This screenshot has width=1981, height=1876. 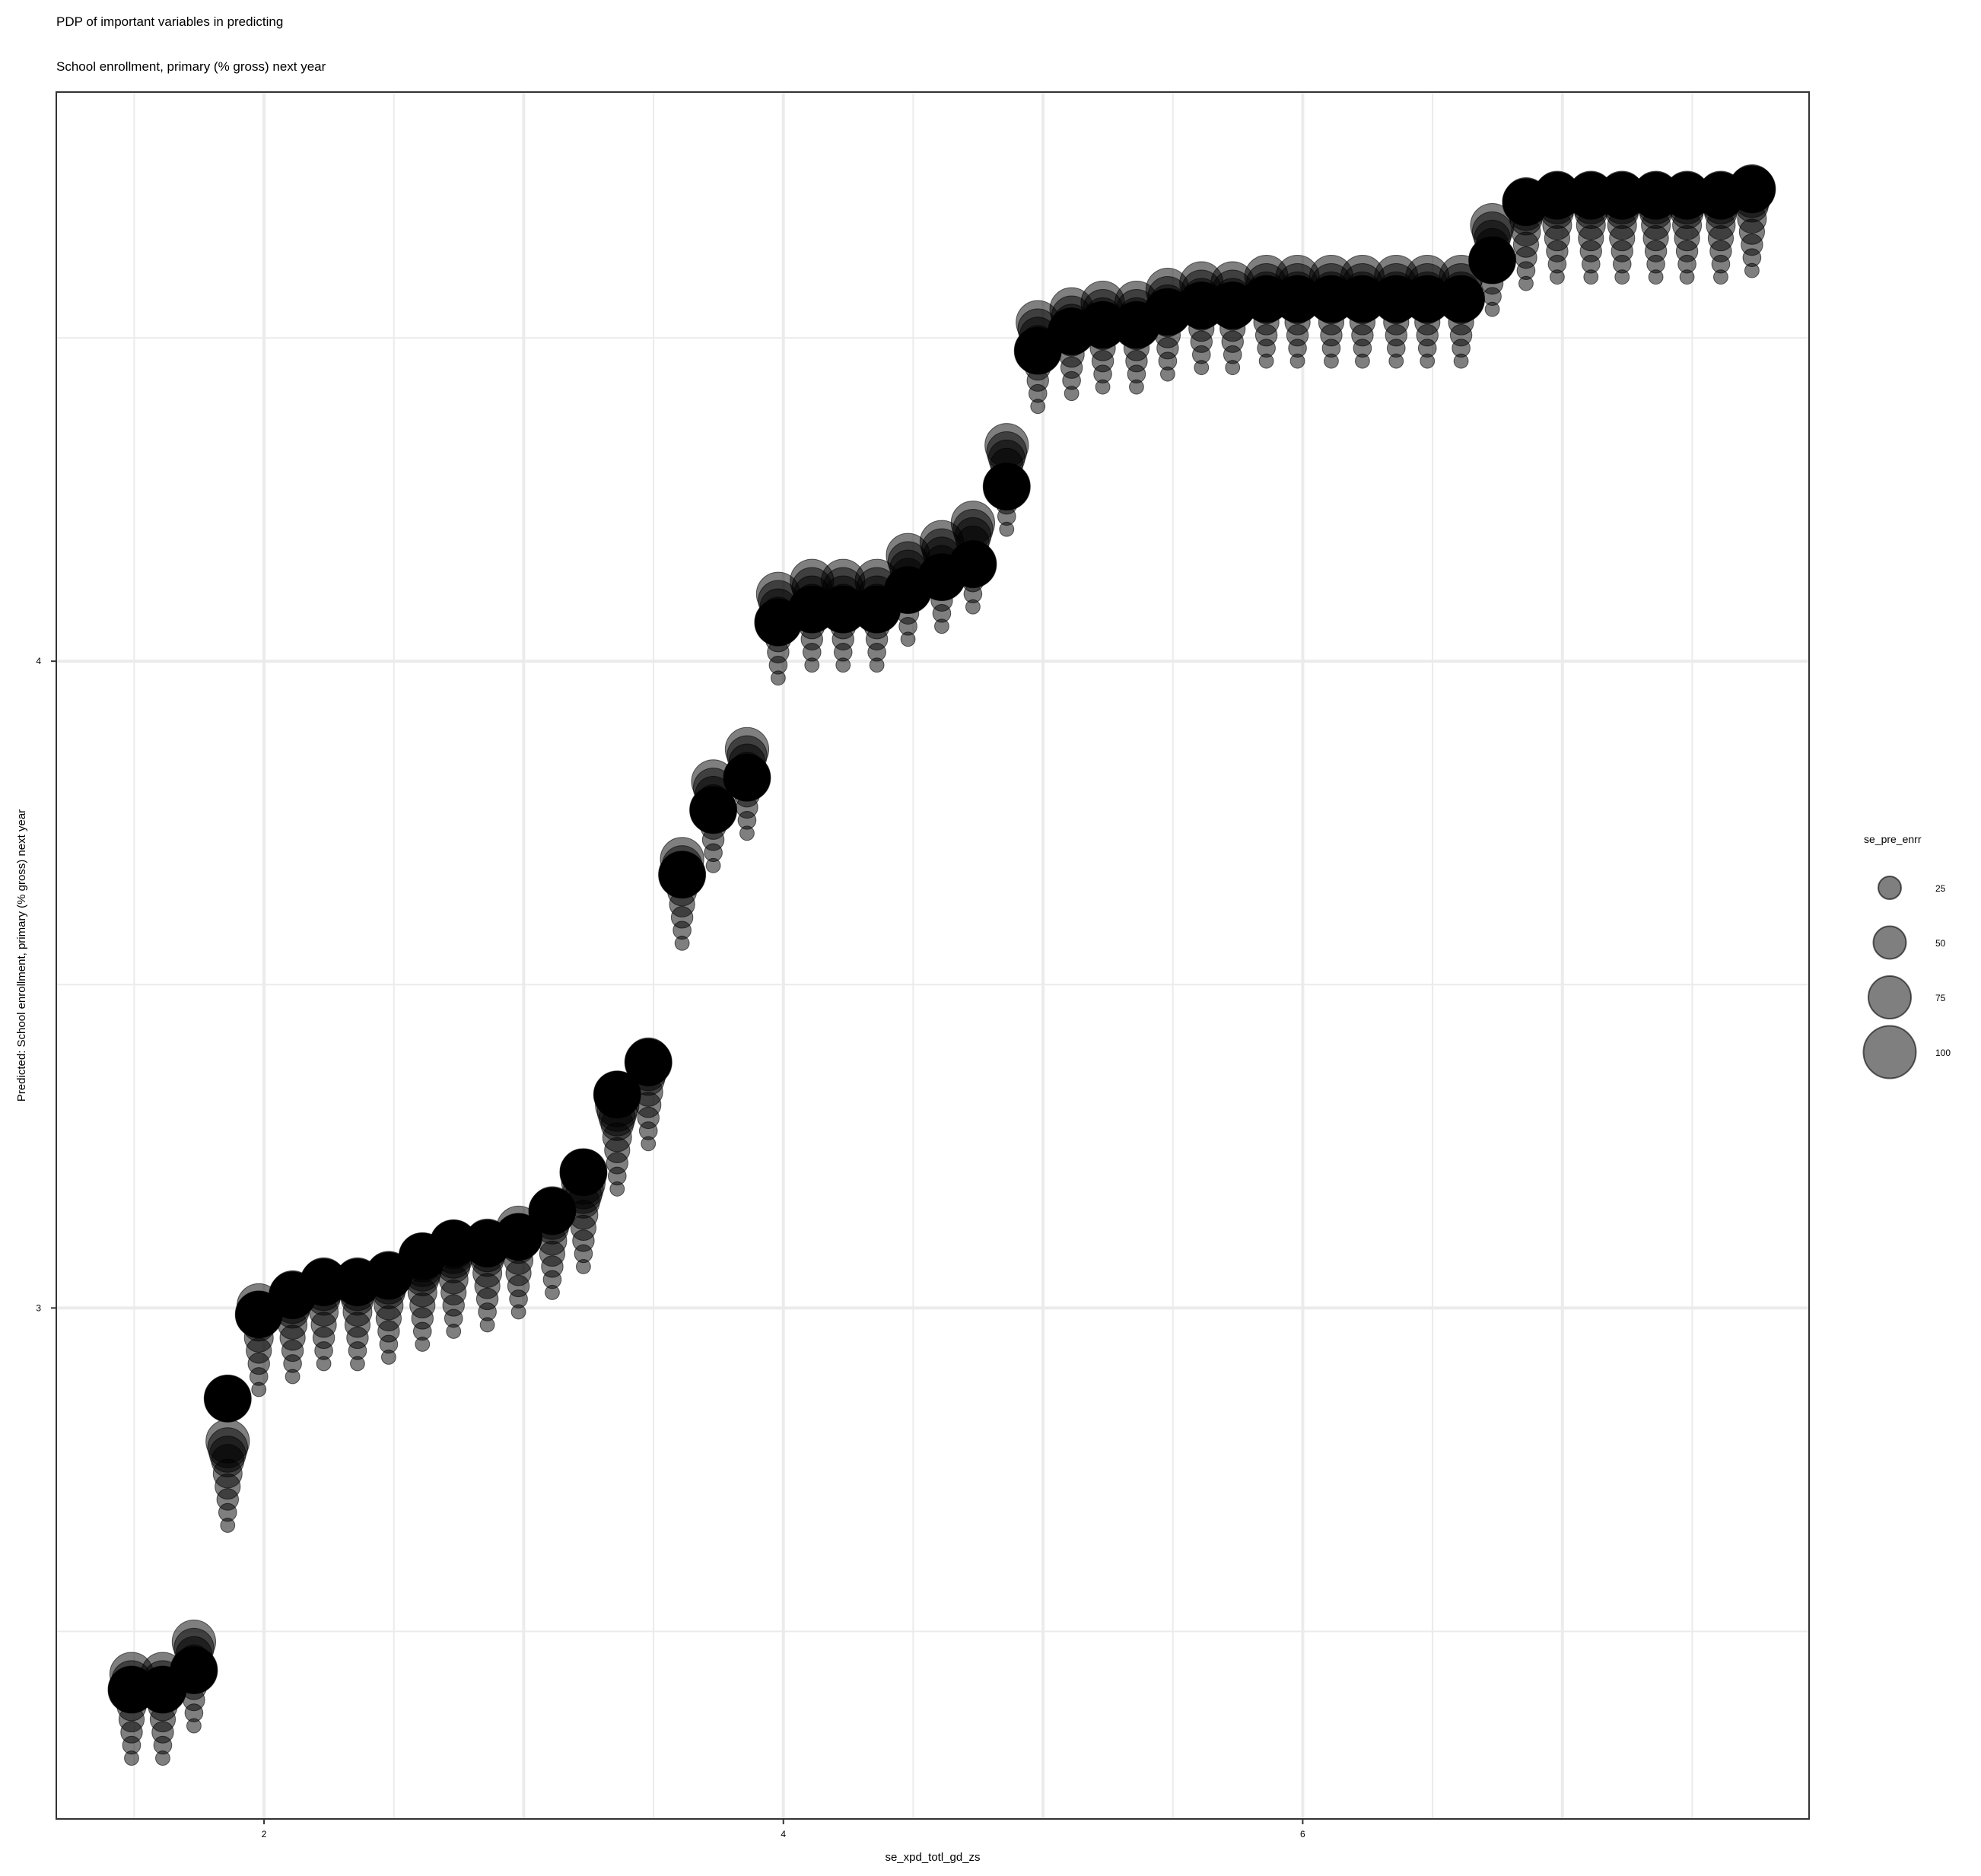 What do you see at coordinates (1940, 998) in the screenshot?
I see `legend-key-label: 75` at bounding box center [1940, 998].